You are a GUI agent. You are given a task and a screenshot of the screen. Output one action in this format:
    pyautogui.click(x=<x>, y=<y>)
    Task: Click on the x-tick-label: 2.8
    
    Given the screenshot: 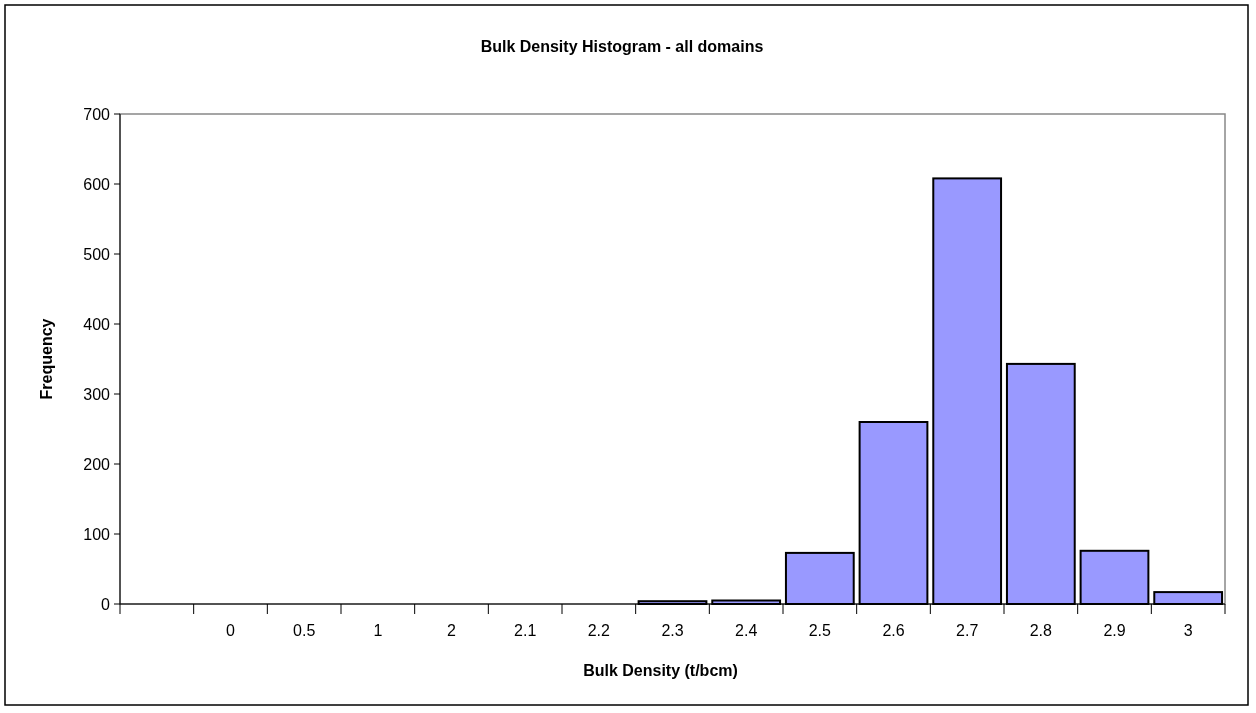 What is the action you would take?
    pyautogui.click(x=1041, y=630)
    